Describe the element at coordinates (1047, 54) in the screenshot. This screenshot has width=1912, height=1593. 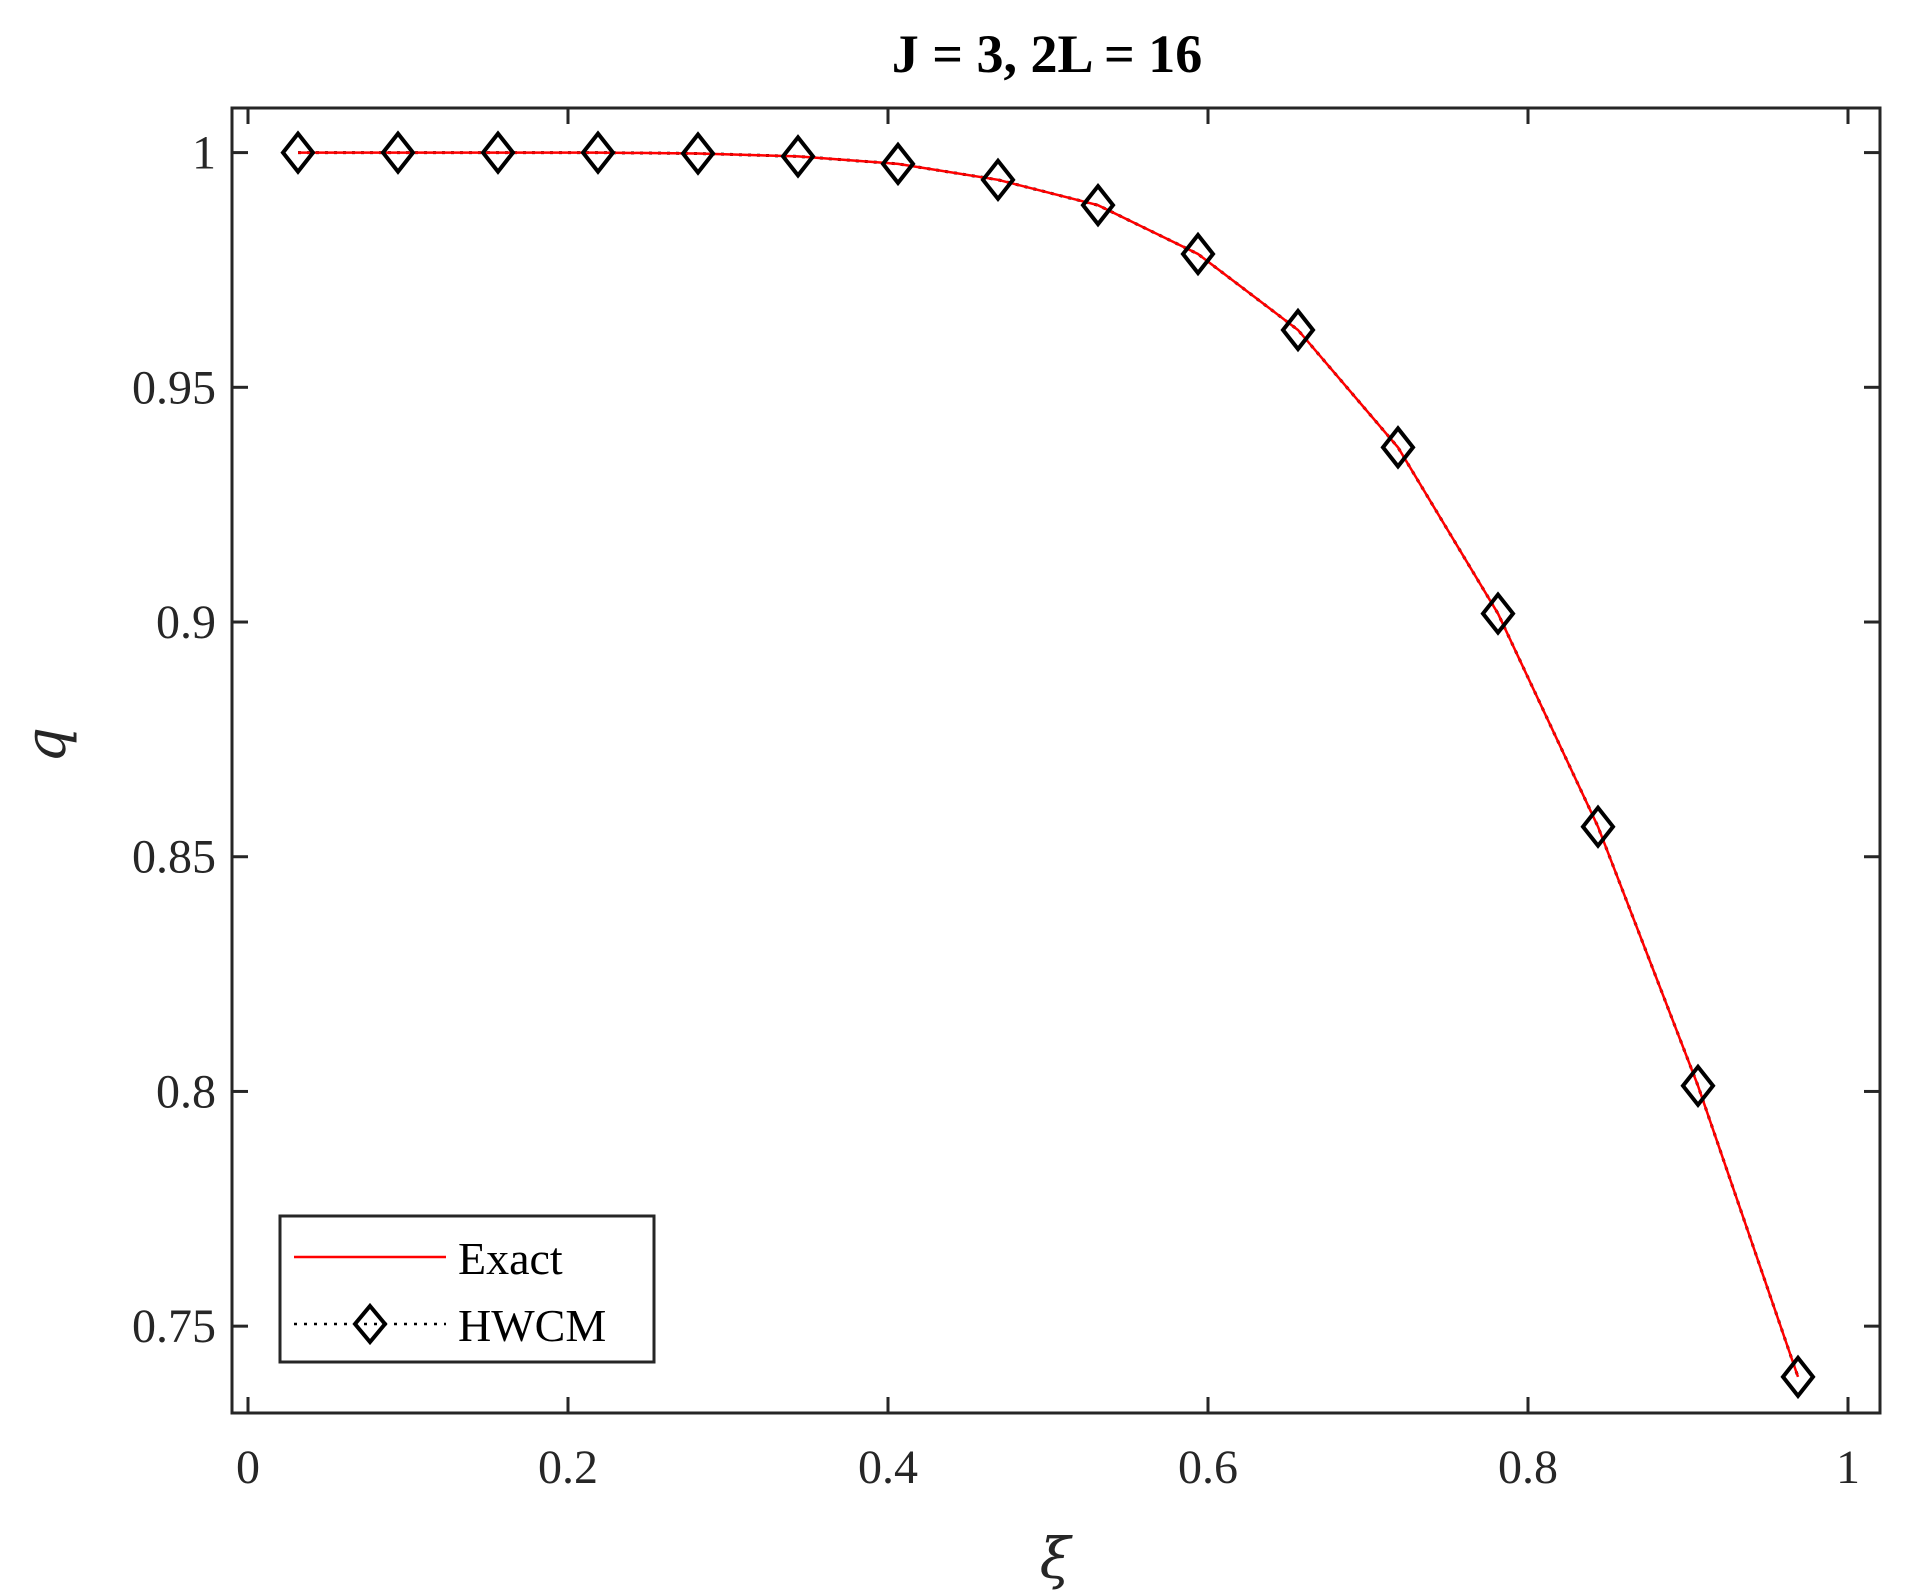
I see `chart-title: J = 3, 2L = 16` at that location.